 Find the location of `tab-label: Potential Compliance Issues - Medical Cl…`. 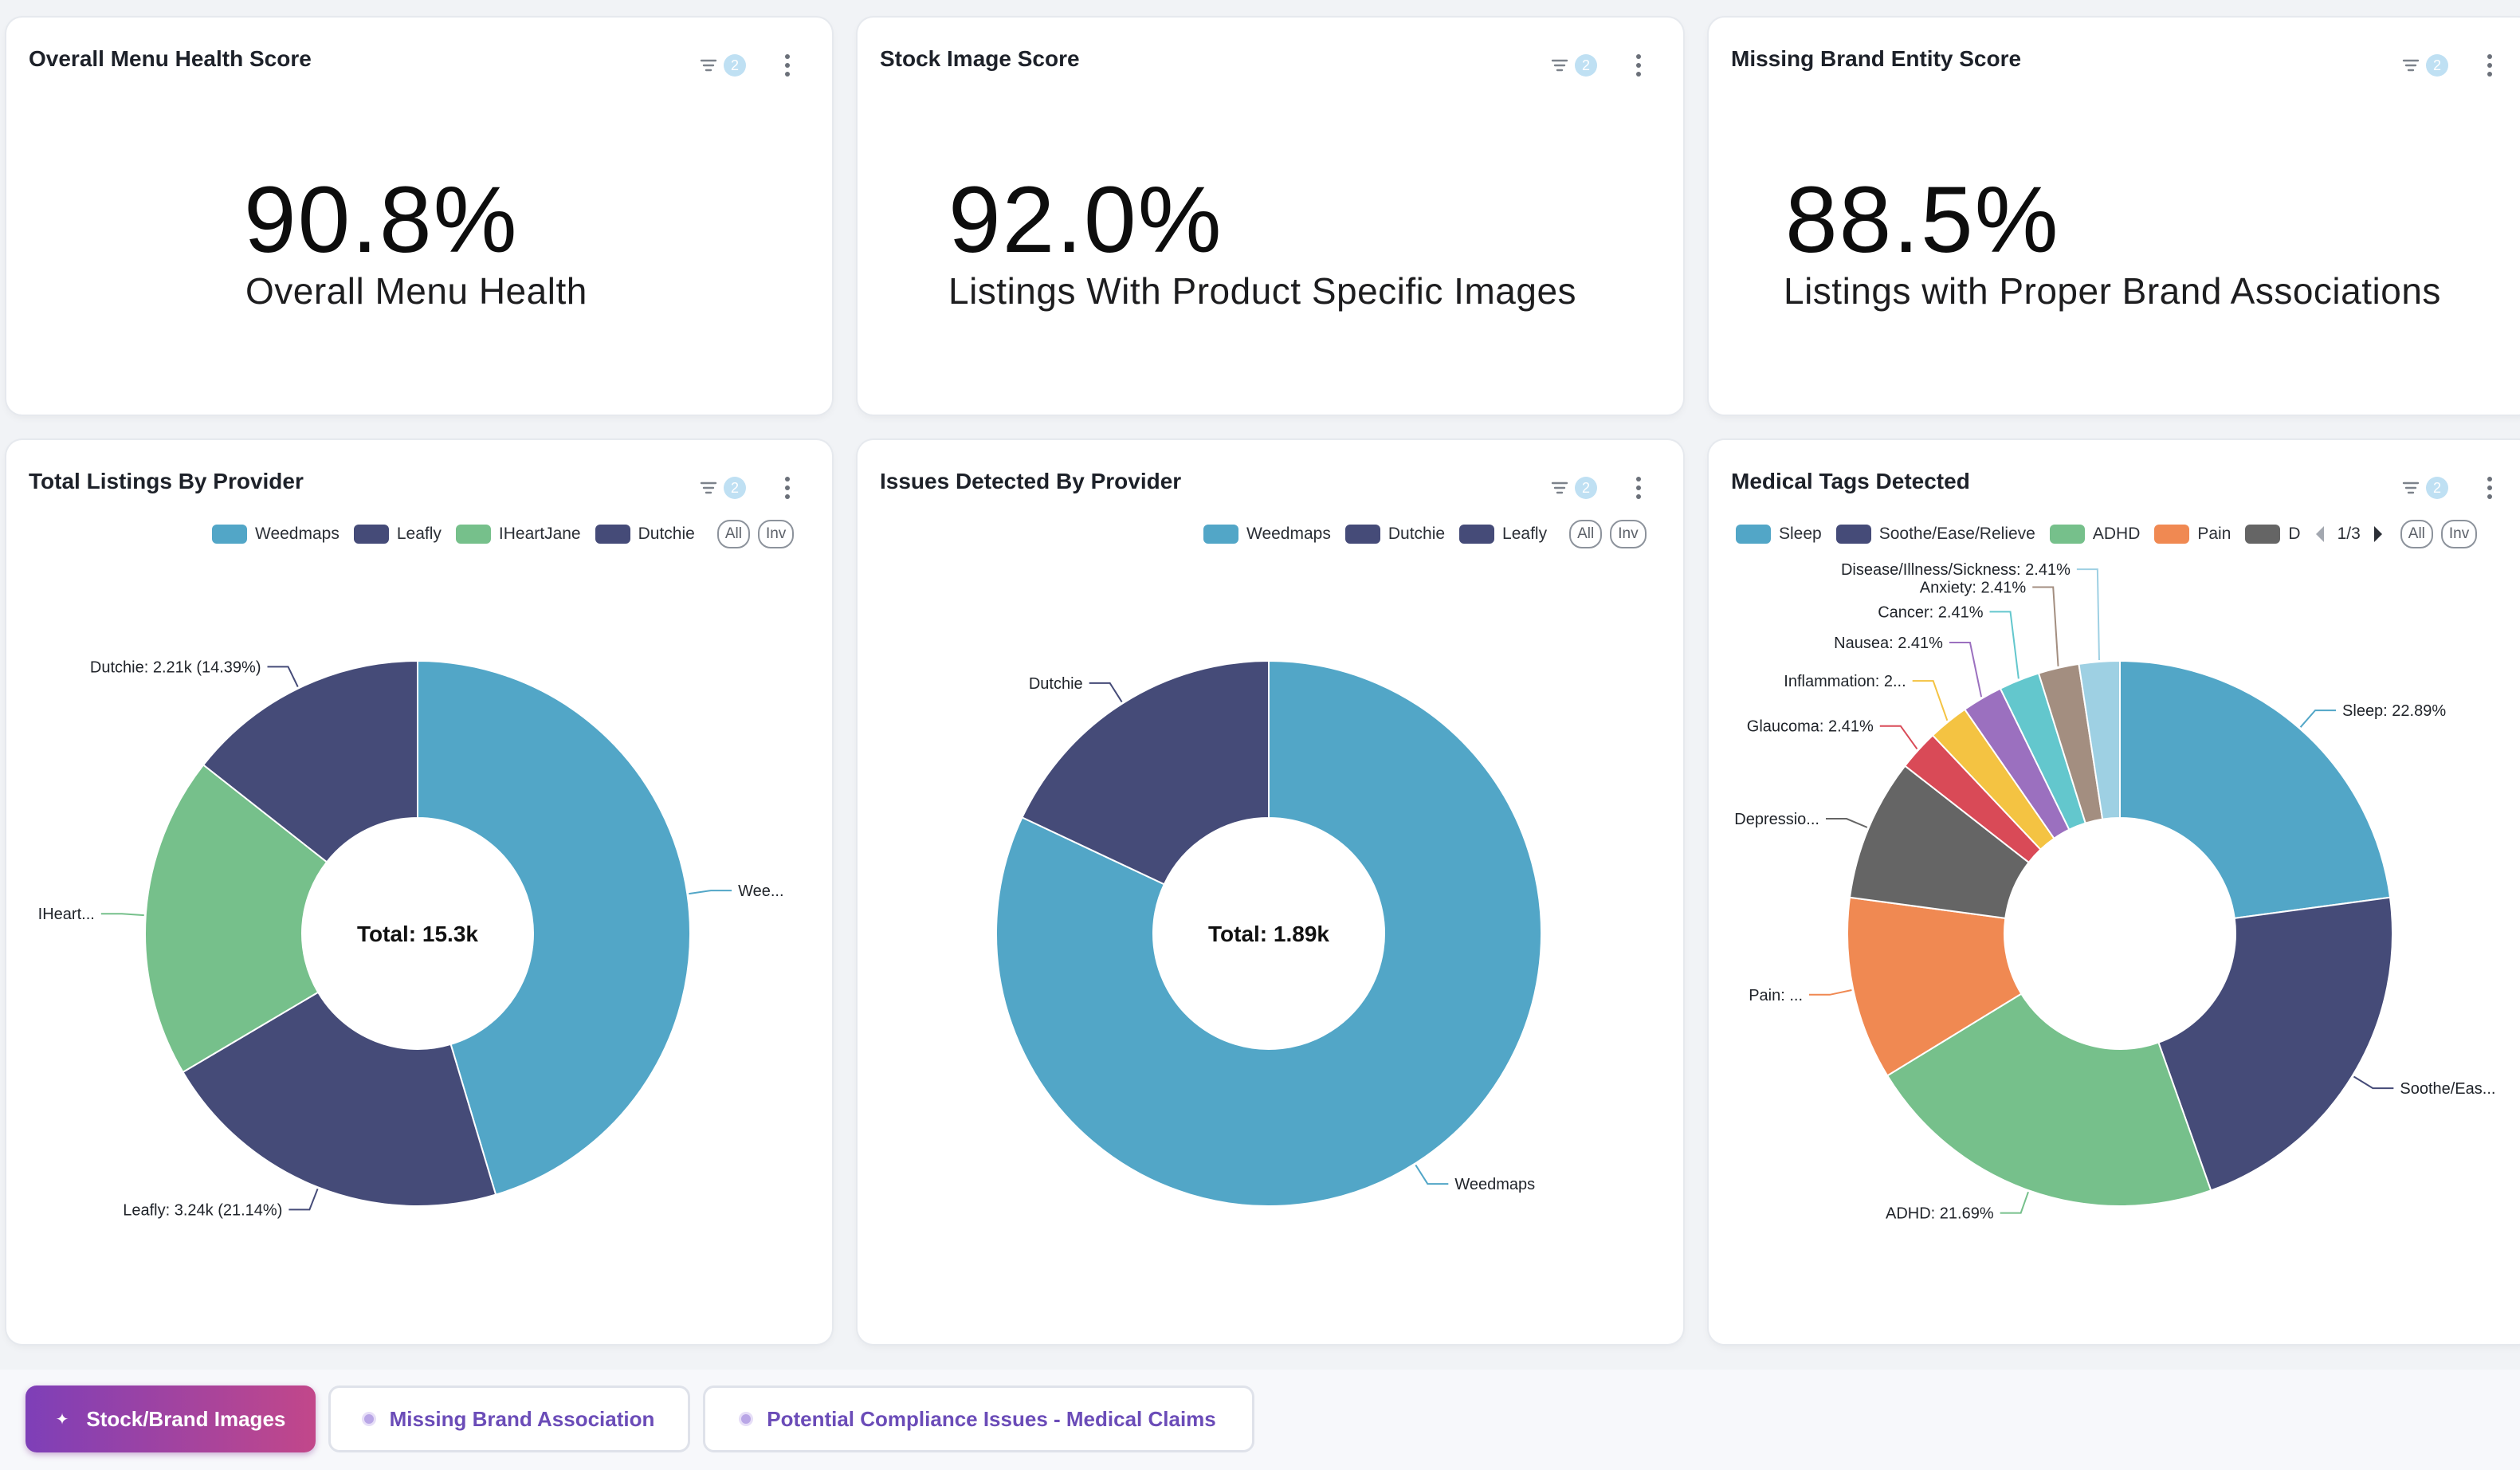

tab-label: Potential Compliance Issues - Medical Cl… is located at coordinates (991, 1418).